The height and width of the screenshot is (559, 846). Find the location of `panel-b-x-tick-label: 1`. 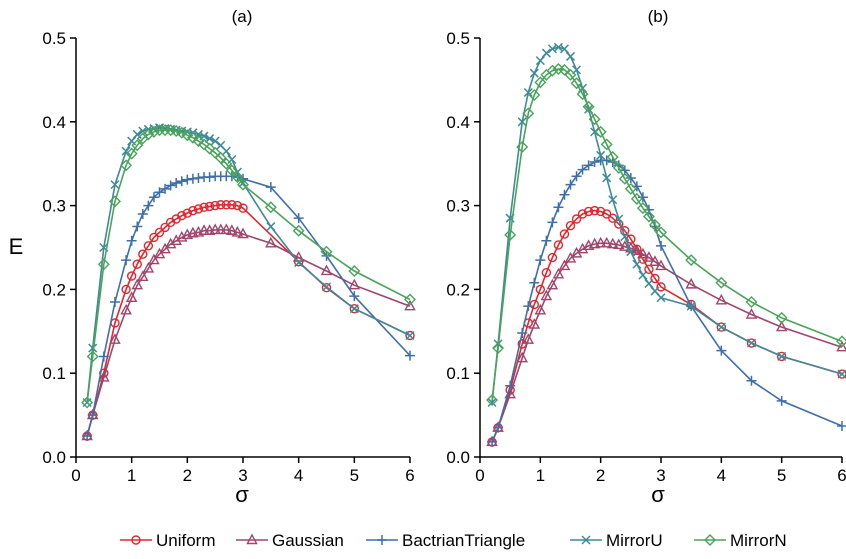

panel-b-x-tick-label: 1 is located at coordinates (540, 475).